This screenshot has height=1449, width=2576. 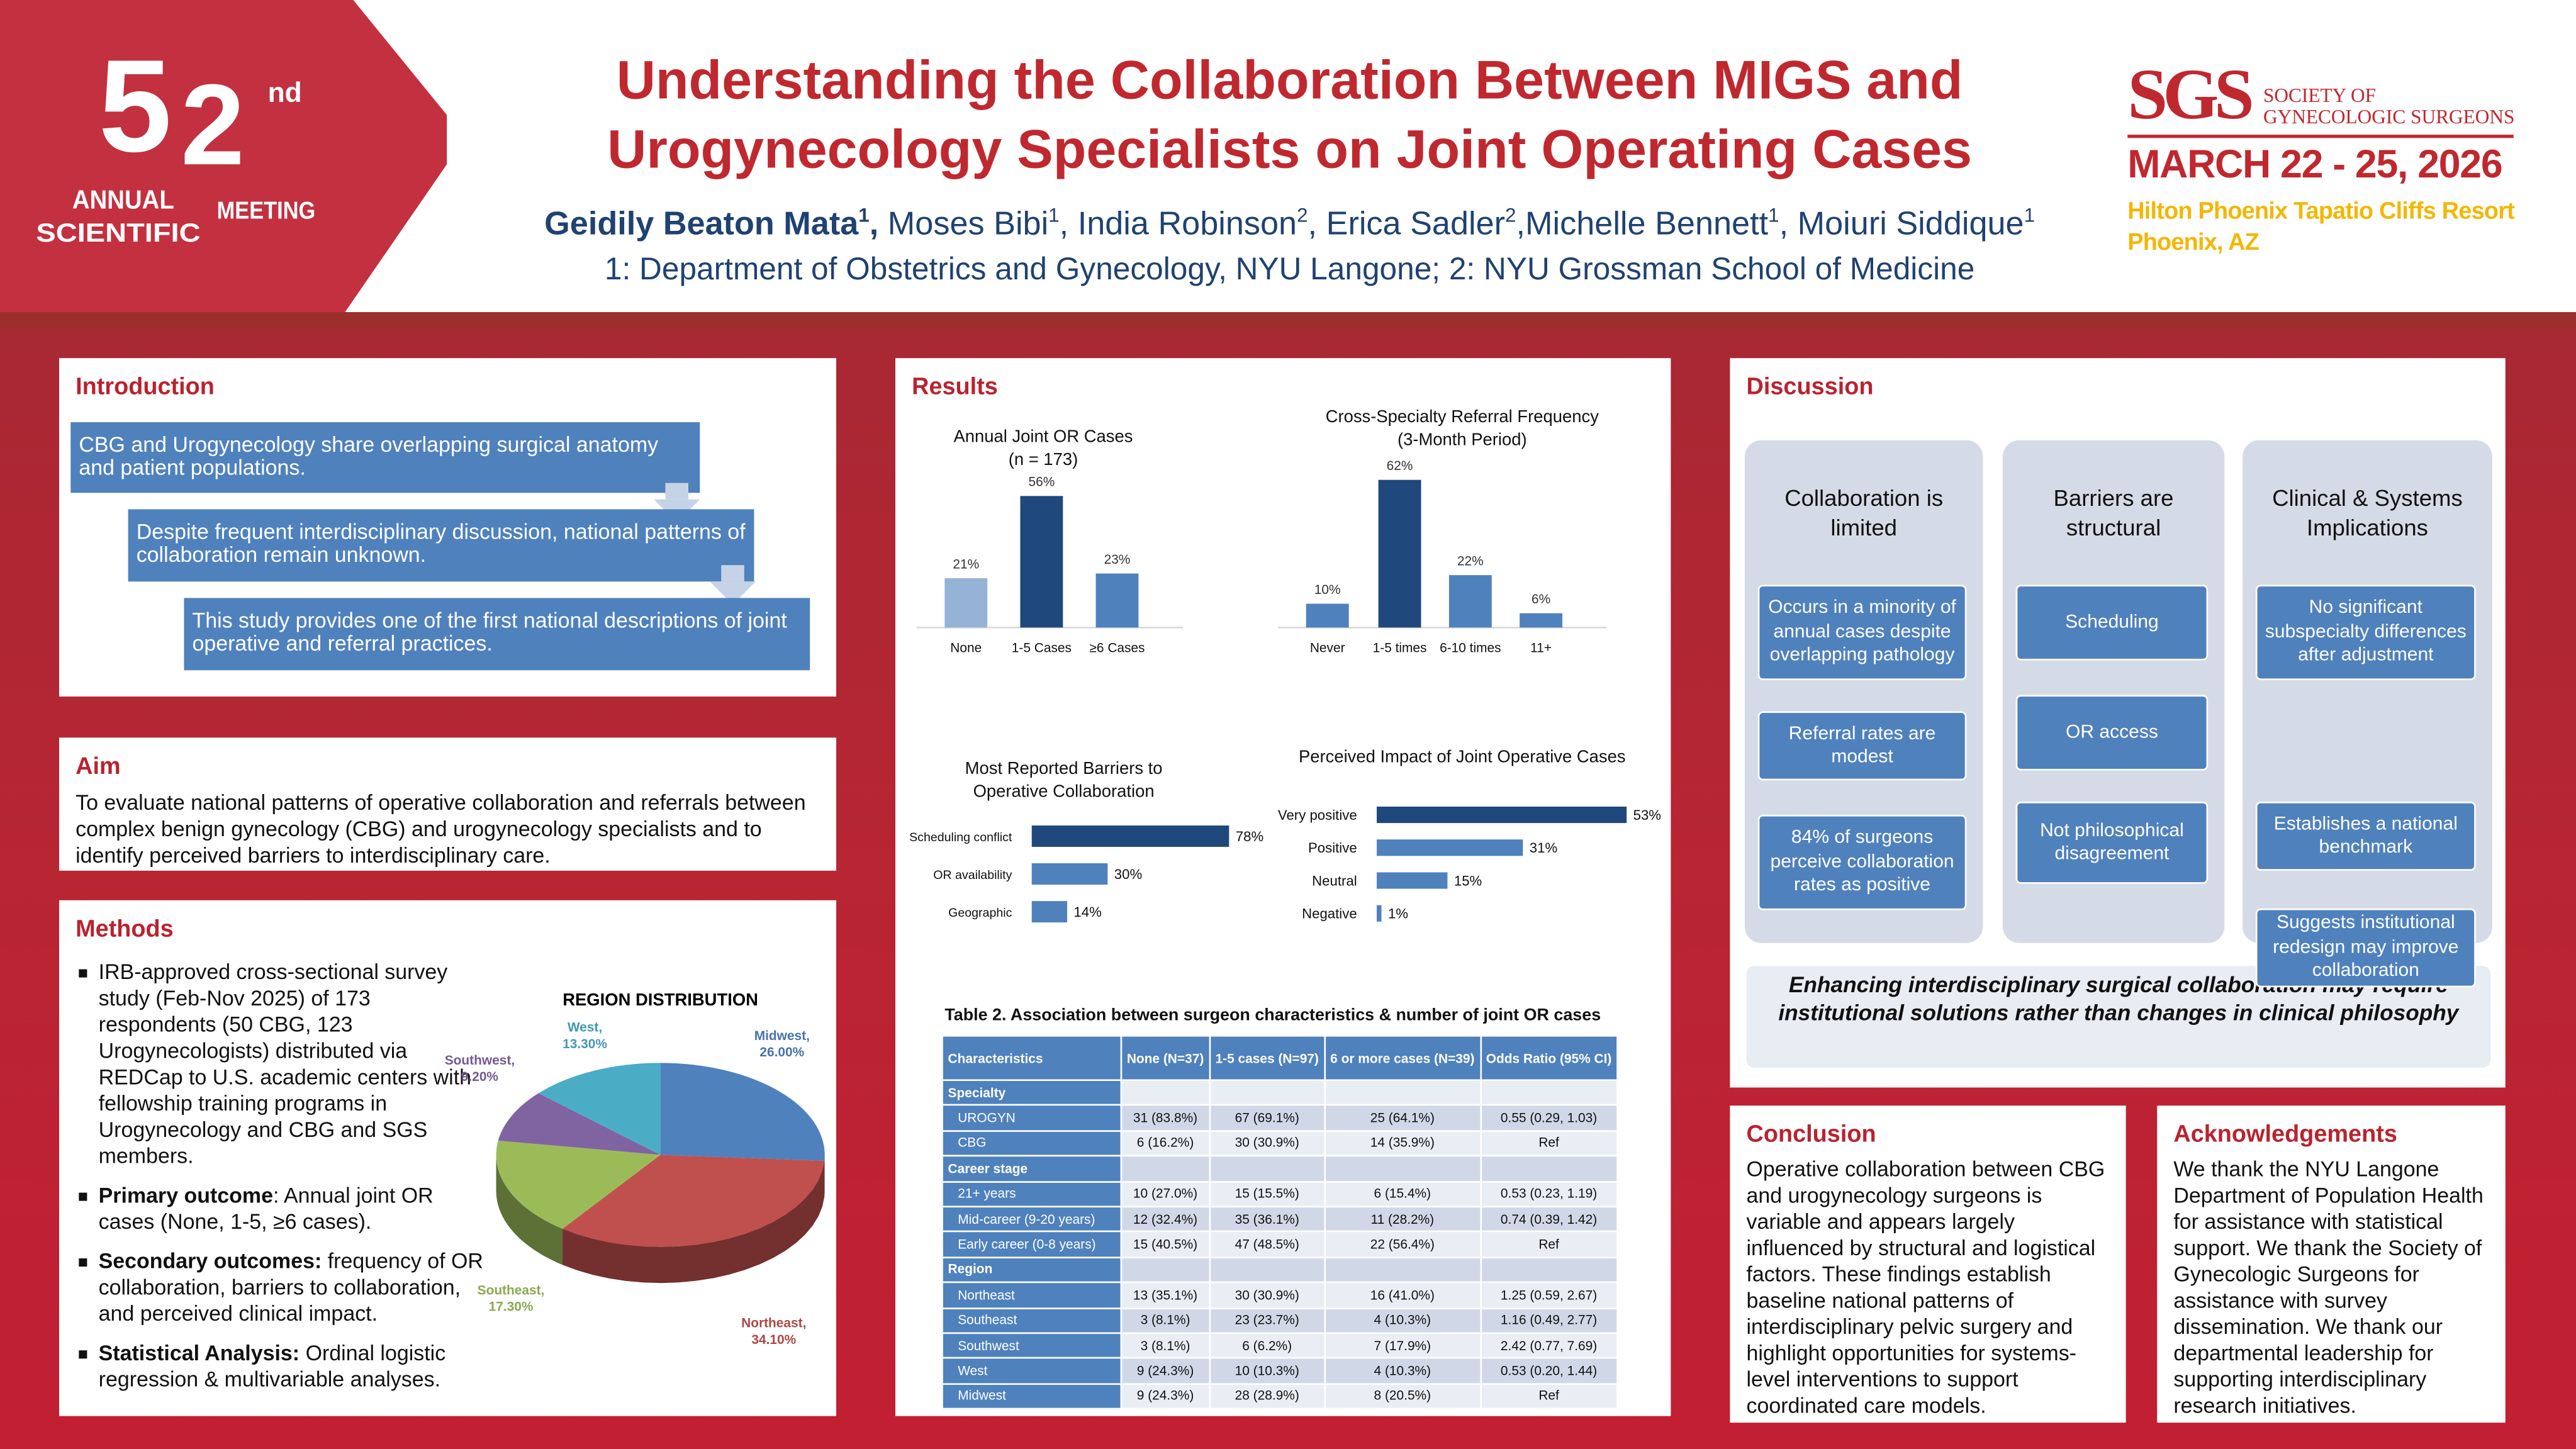 What do you see at coordinates (1541, 599) in the screenshot?
I see `data-label: 6%` at bounding box center [1541, 599].